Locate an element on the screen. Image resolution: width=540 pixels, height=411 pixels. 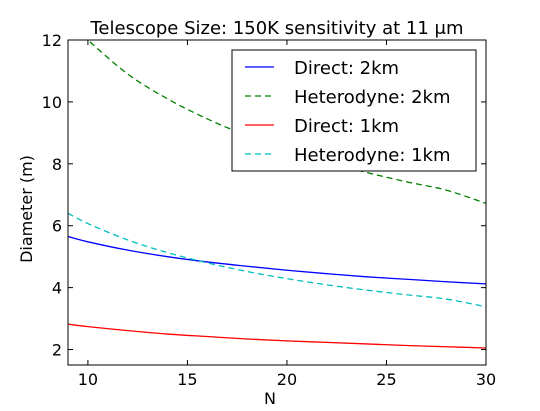
y-tick-label: 10 is located at coordinates (52, 102).